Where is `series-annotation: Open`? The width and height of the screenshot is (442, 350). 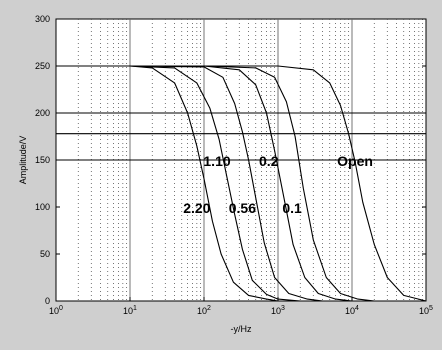 series-annotation: Open is located at coordinates (355, 161).